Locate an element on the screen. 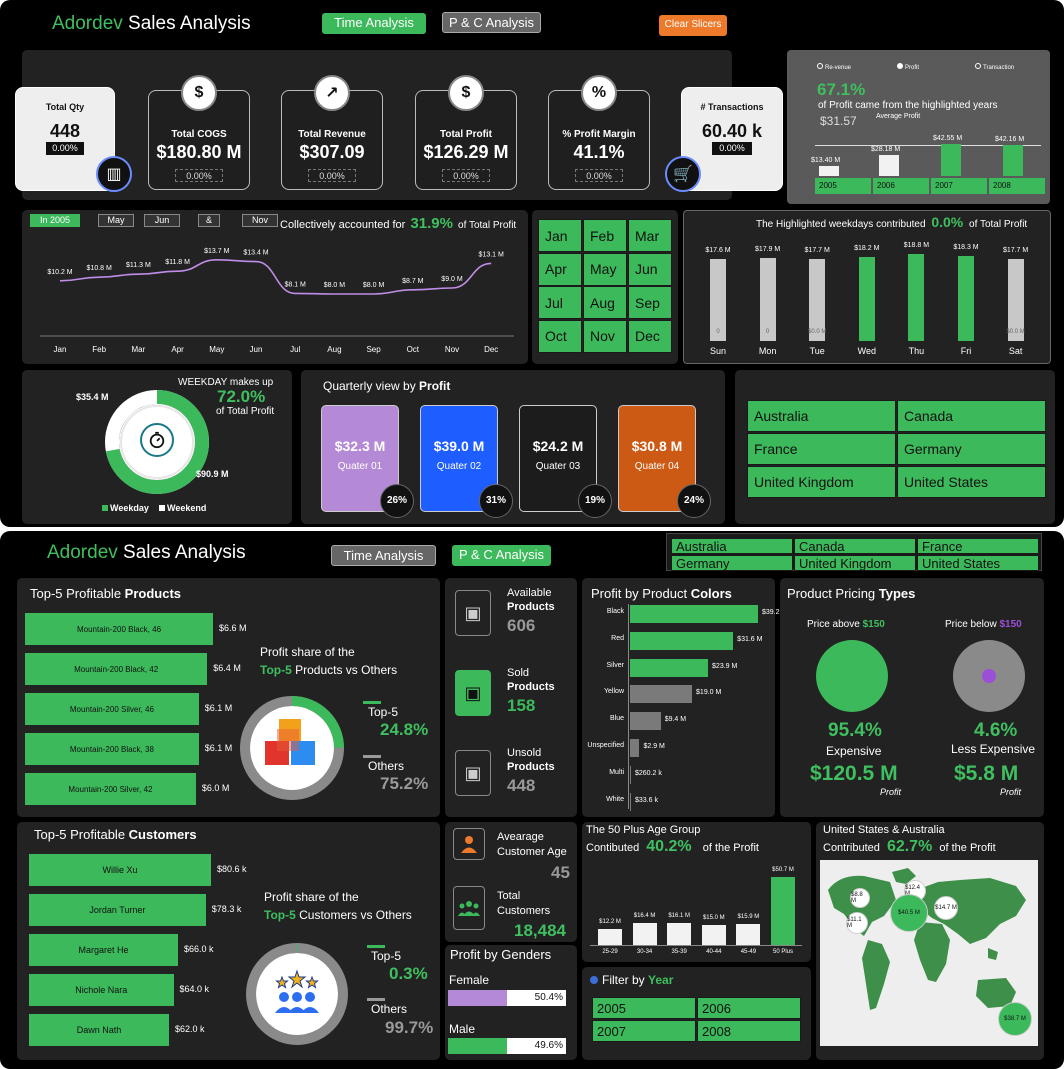 The image size is (1064, 1069). month-slicer-jan: Jan is located at coordinates (560, 235).